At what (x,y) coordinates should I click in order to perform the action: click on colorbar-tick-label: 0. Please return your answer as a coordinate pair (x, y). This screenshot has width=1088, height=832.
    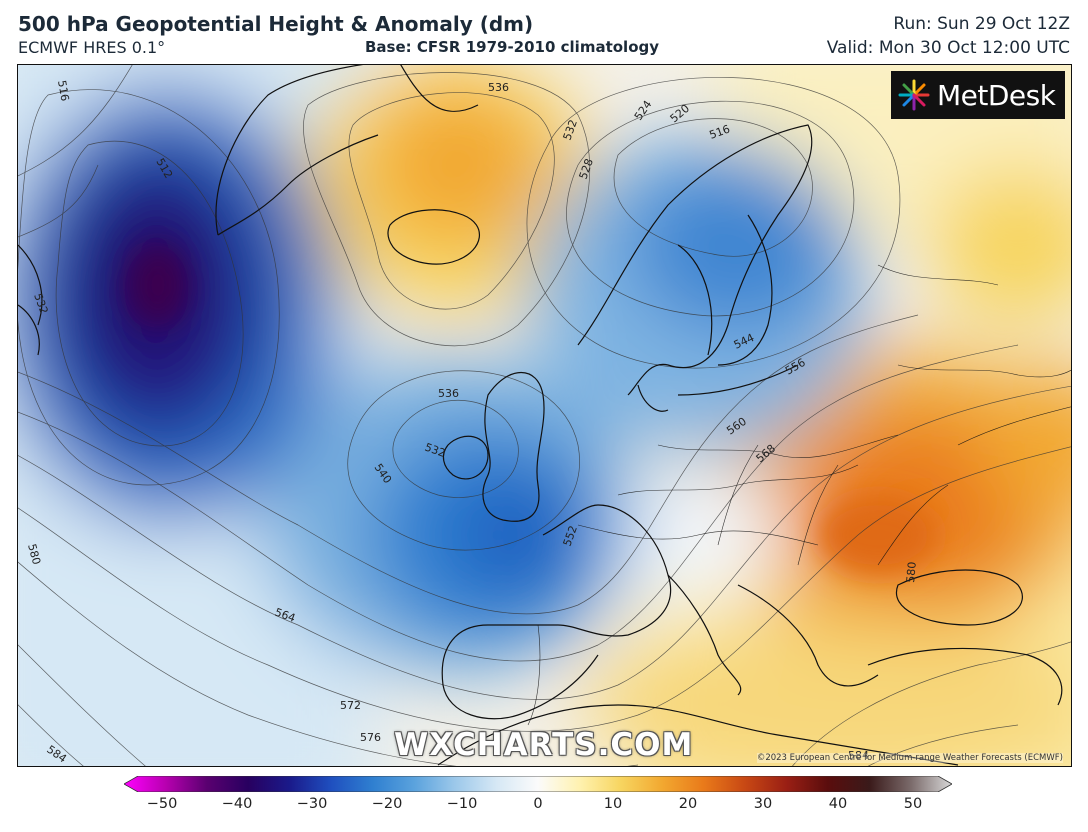
    Looking at the image, I should click on (538, 804).